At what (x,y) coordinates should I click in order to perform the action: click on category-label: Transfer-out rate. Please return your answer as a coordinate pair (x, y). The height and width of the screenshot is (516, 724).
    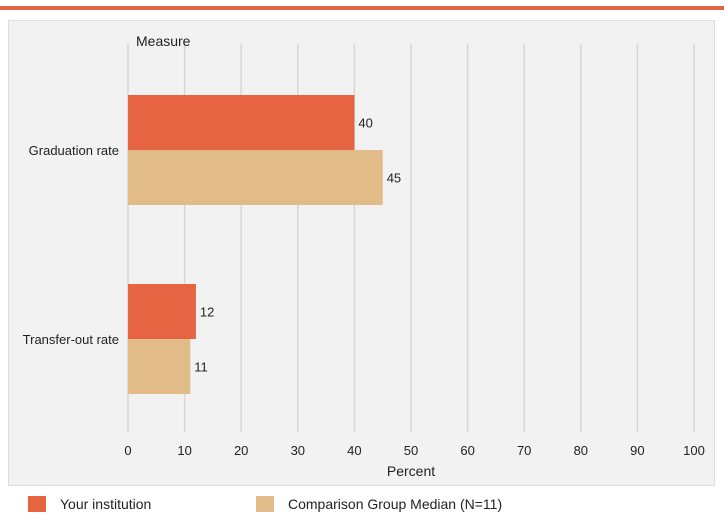
    Looking at the image, I should click on (71, 339).